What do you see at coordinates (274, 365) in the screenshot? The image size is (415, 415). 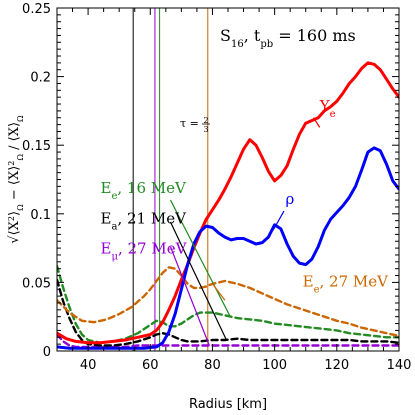 I see `x-tick-label: 100` at bounding box center [274, 365].